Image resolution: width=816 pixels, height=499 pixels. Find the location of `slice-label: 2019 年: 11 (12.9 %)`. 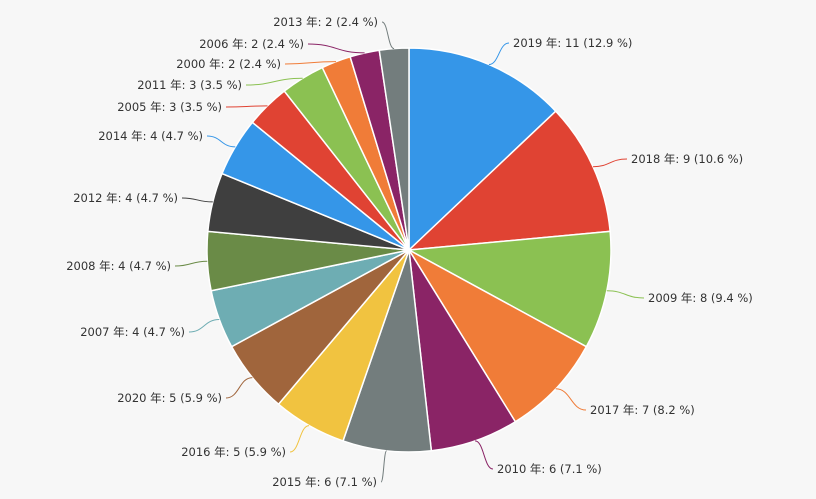

slice-label: 2019 年: 11 (12.9 %) is located at coordinates (572, 43).